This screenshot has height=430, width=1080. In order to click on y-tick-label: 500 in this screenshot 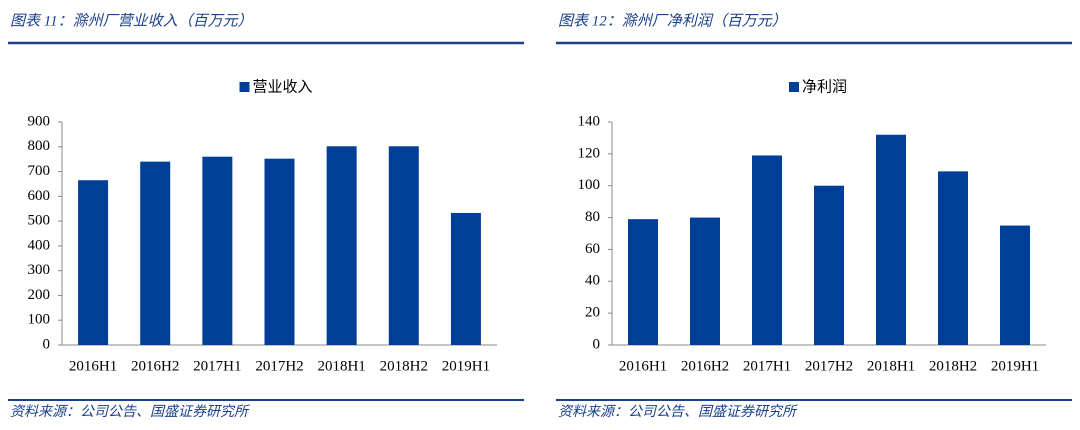, I will do `click(39, 221)`.